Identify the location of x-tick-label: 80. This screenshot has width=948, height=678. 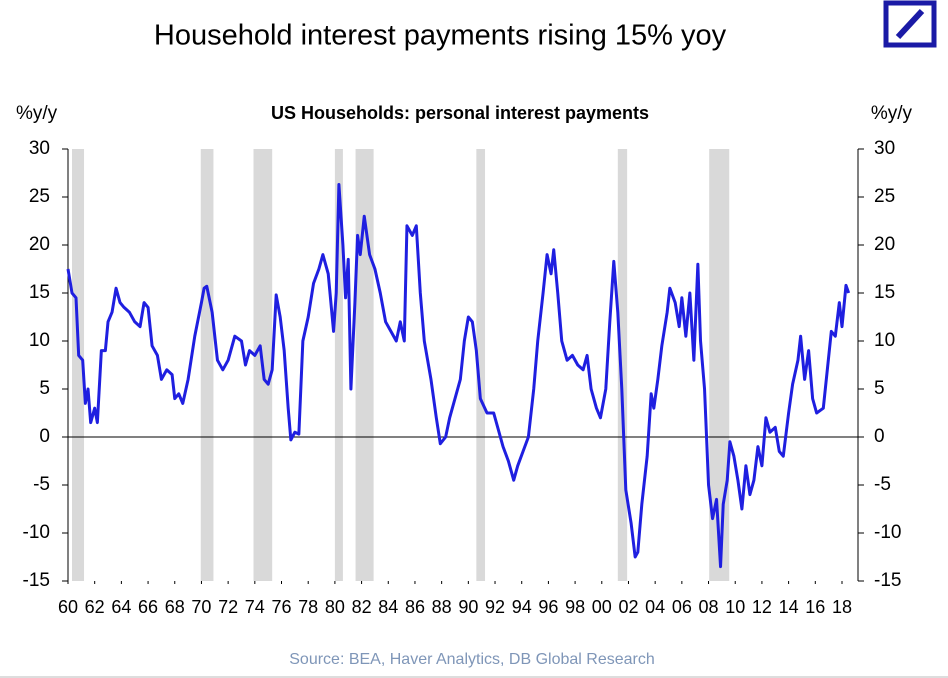
(335, 607).